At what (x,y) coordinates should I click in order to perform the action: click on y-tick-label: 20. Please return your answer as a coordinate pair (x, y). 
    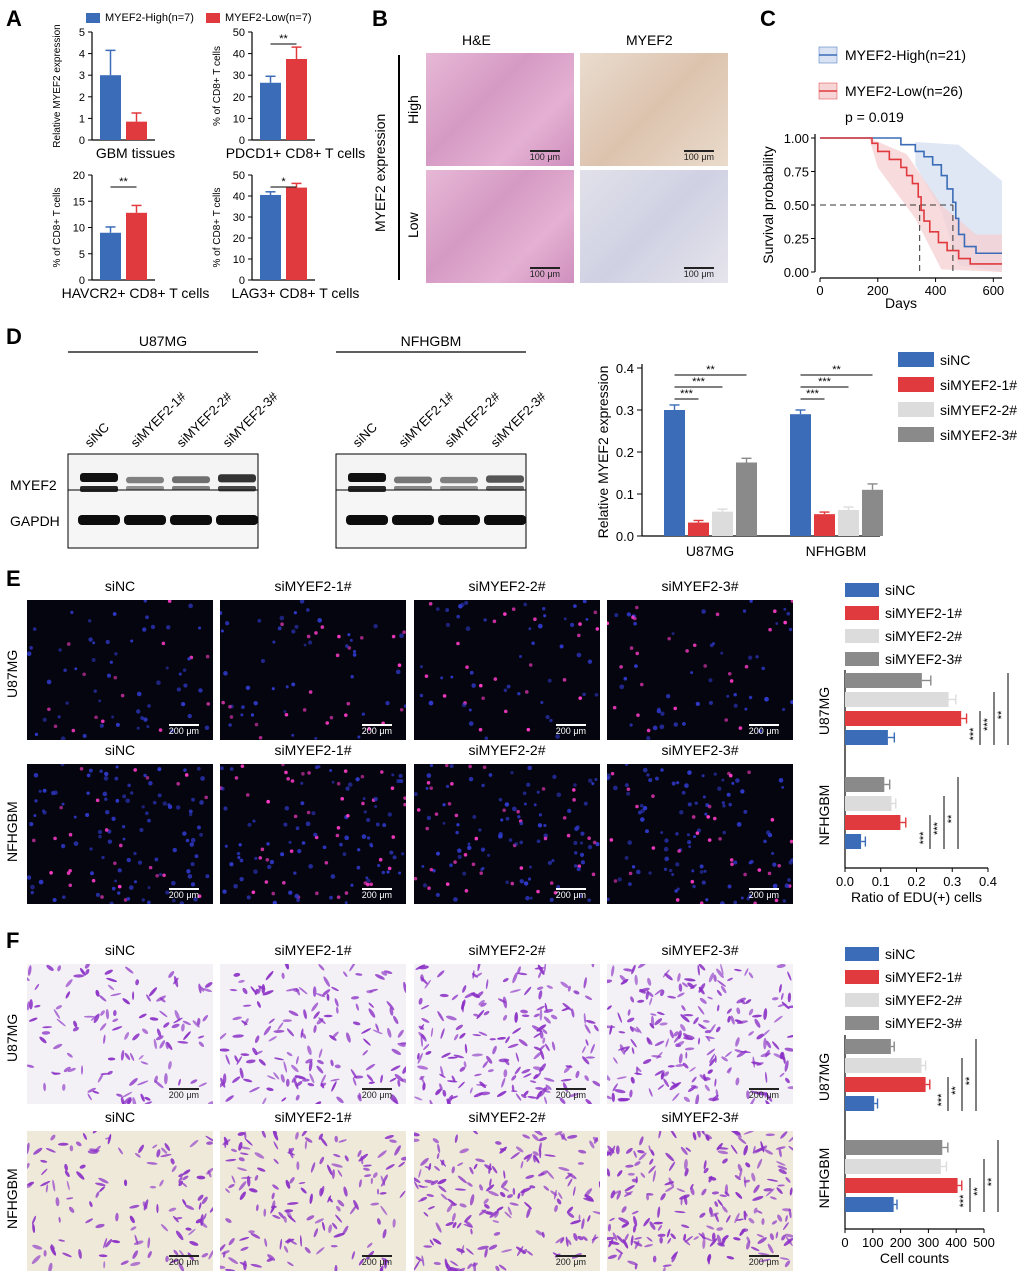
    Looking at the image, I should click on (239, 98).